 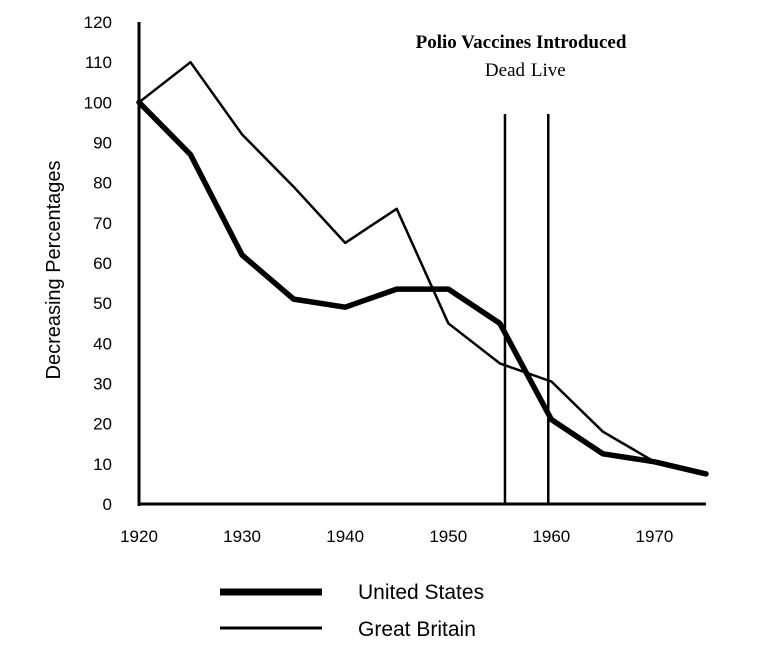 What do you see at coordinates (655, 536) in the screenshot?
I see `x-tick-label-1970: 1970` at bounding box center [655, 536].